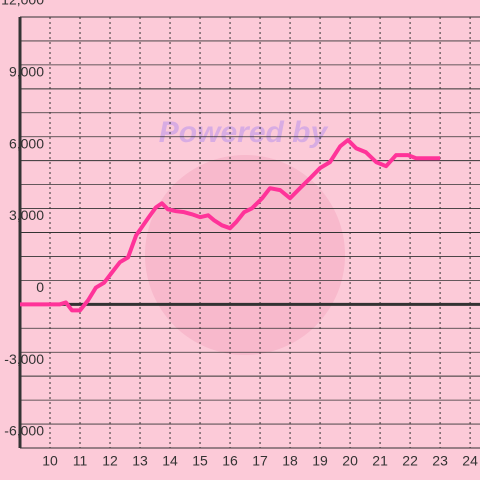 This screenshot has width=480, height=480. I want to click on x-tick-label: 12, so click(110, 461).